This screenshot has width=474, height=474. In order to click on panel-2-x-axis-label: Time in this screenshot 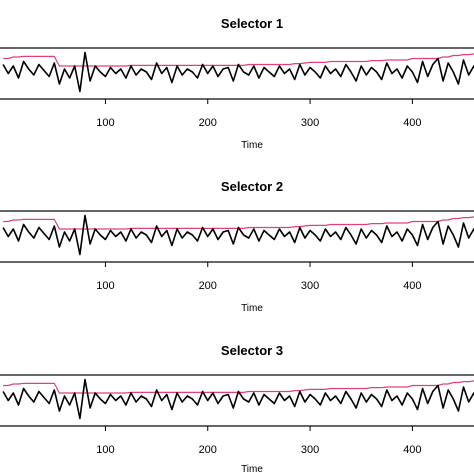, I will do `click(252, 308)`.